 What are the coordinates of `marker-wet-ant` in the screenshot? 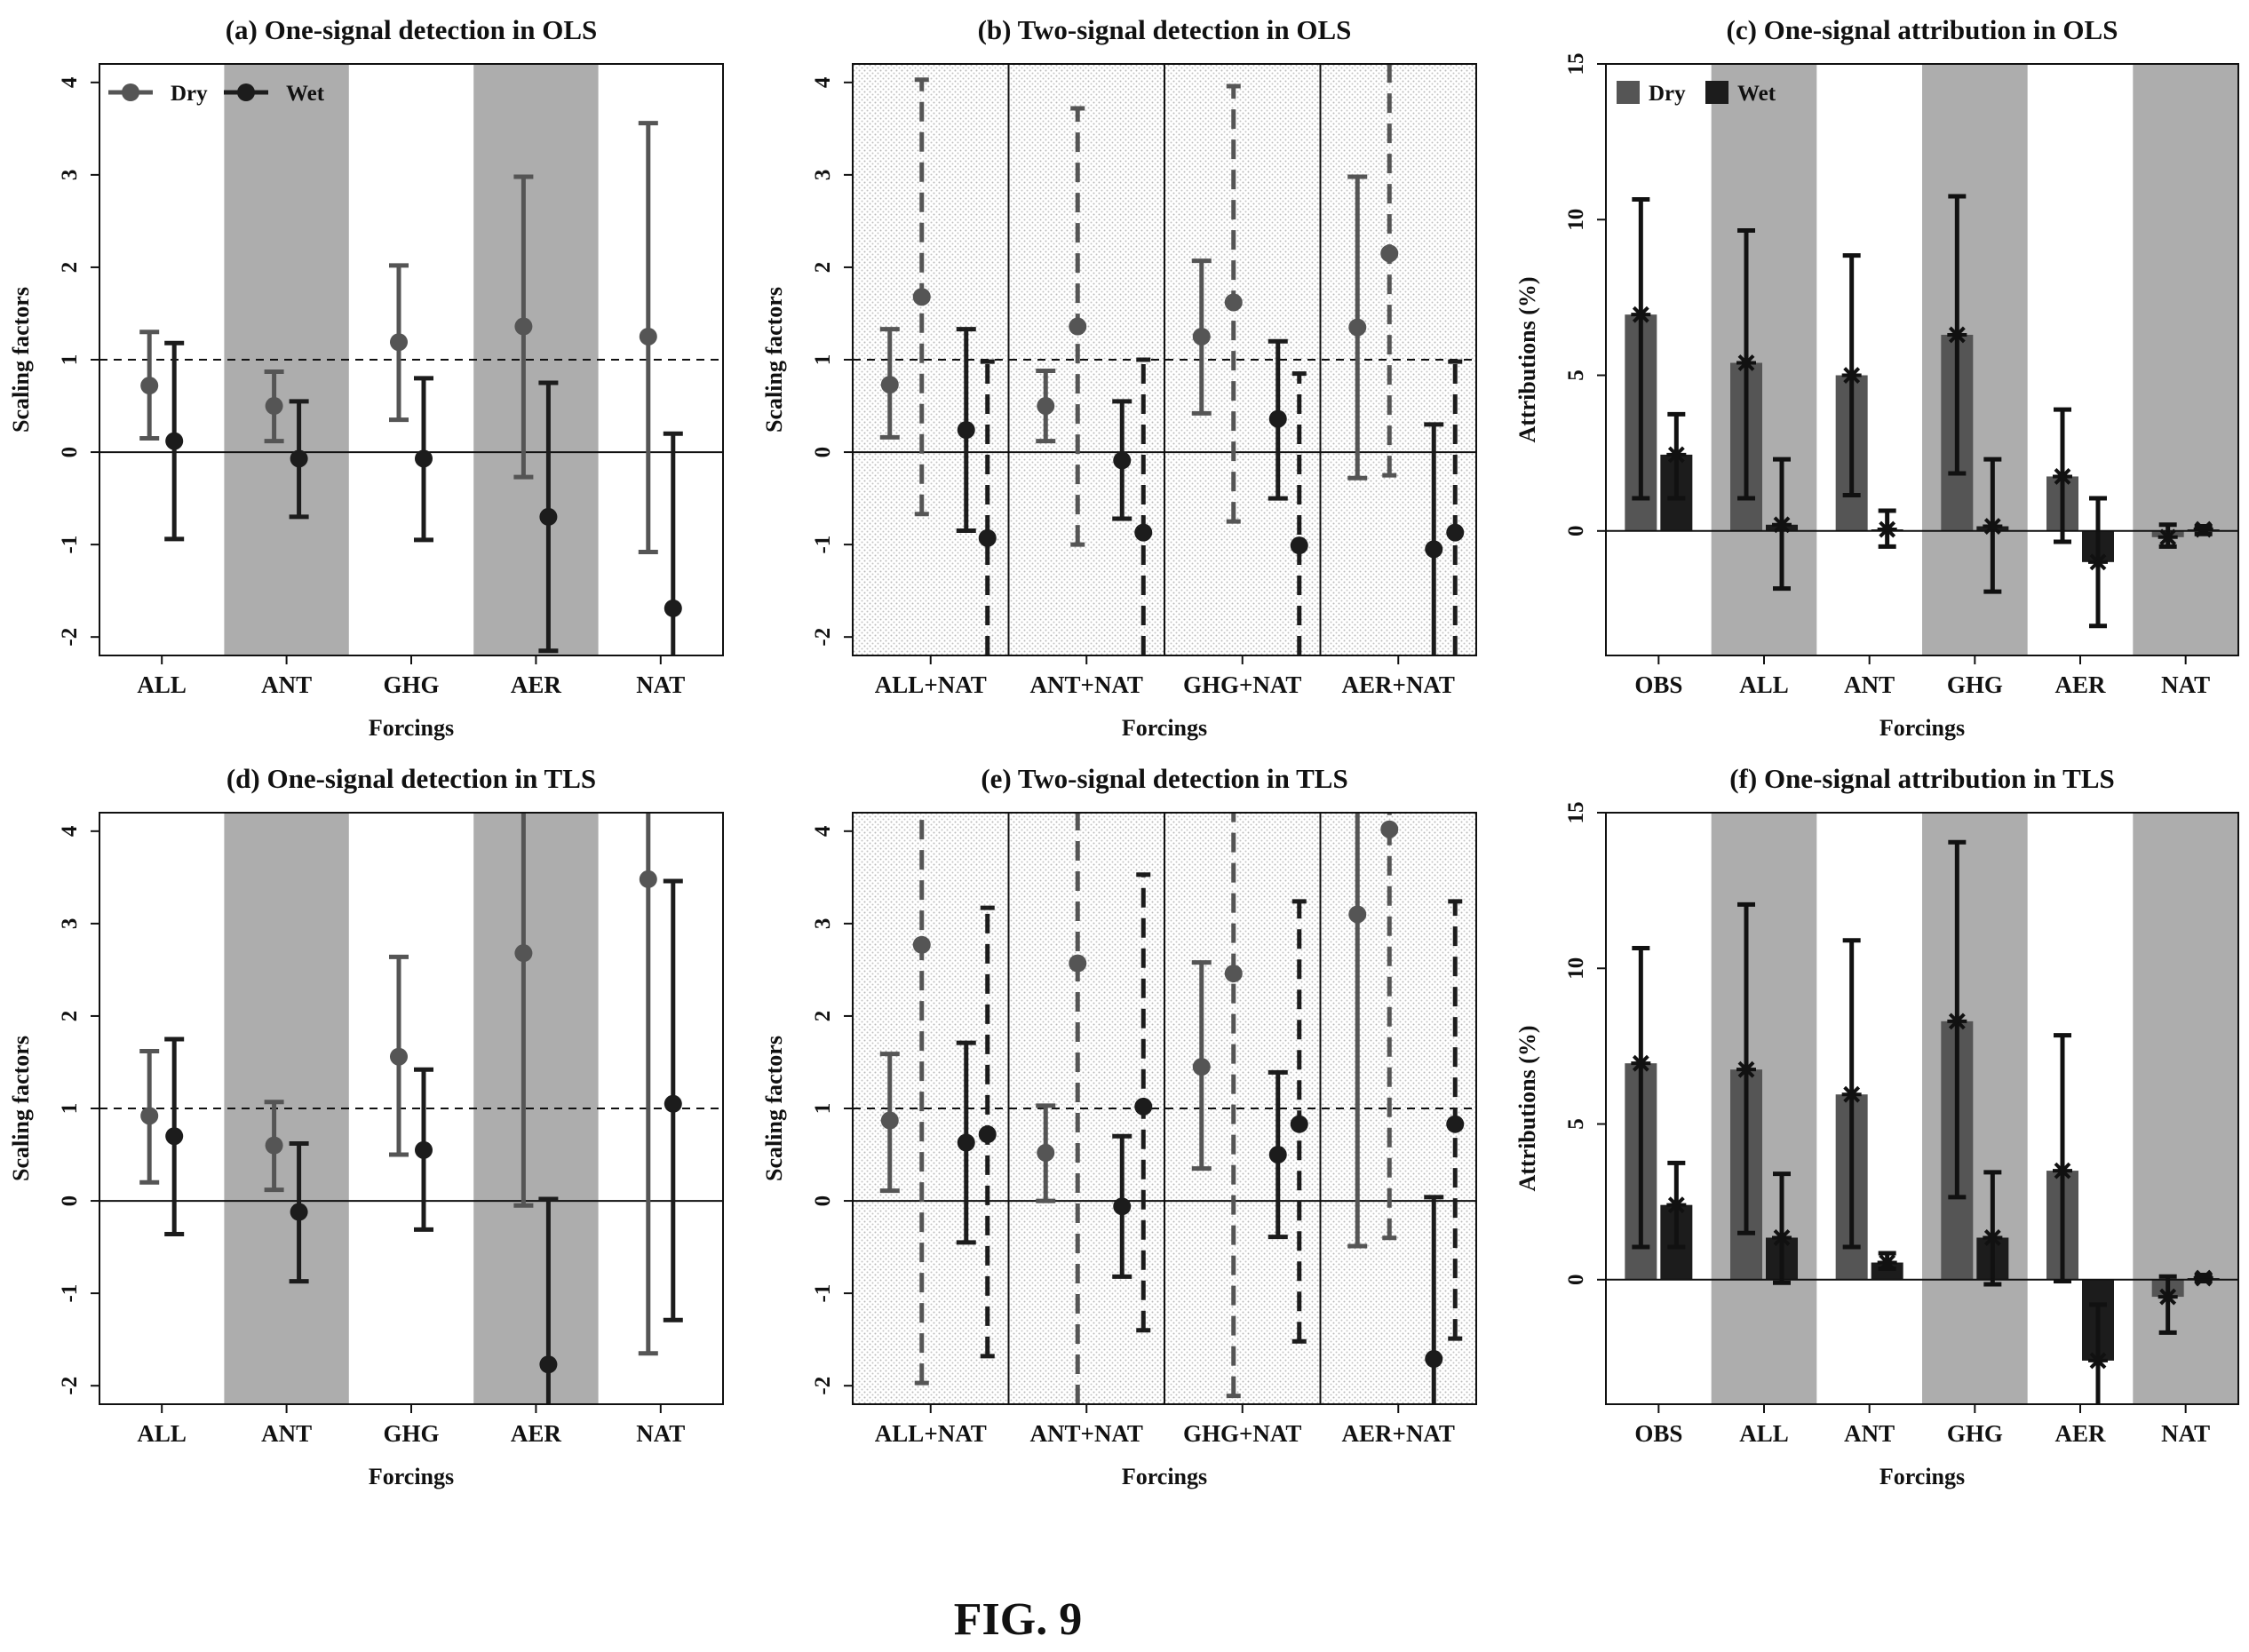 It's located at (1887, 1262).